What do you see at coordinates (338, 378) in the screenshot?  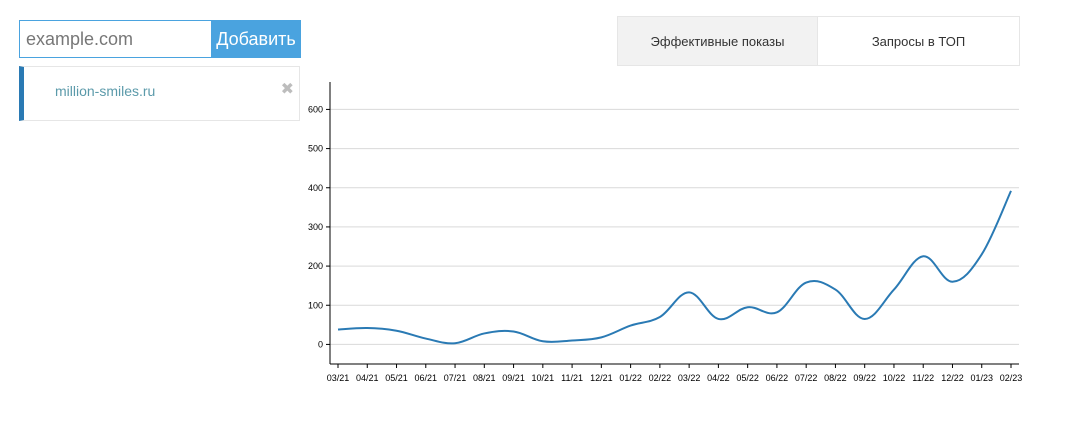 I see `x-tick-label: 03/21` at bounding box center [338, 378].